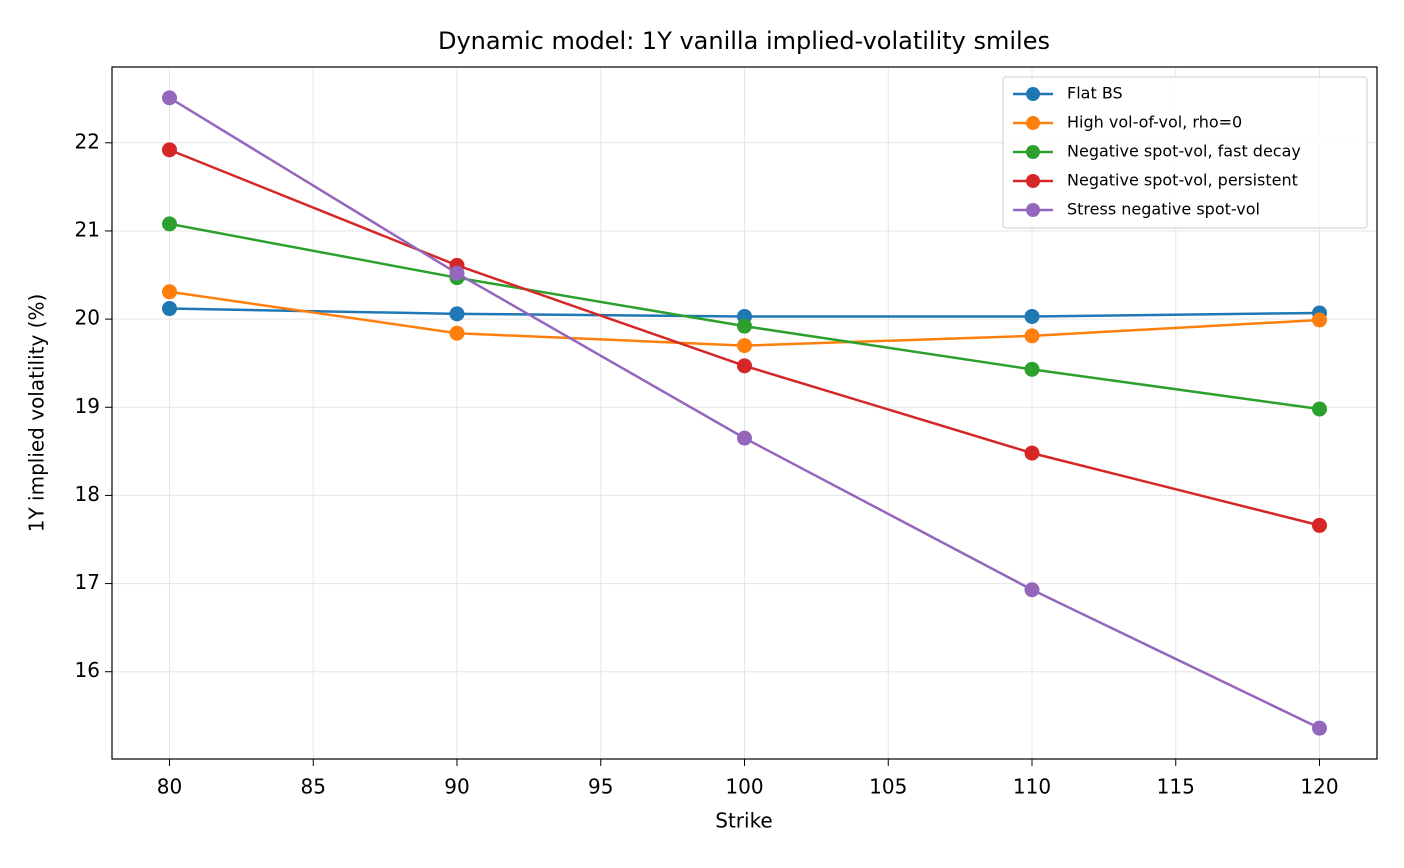  I want to click on x-axis-label: Strike, so click(744, 821).